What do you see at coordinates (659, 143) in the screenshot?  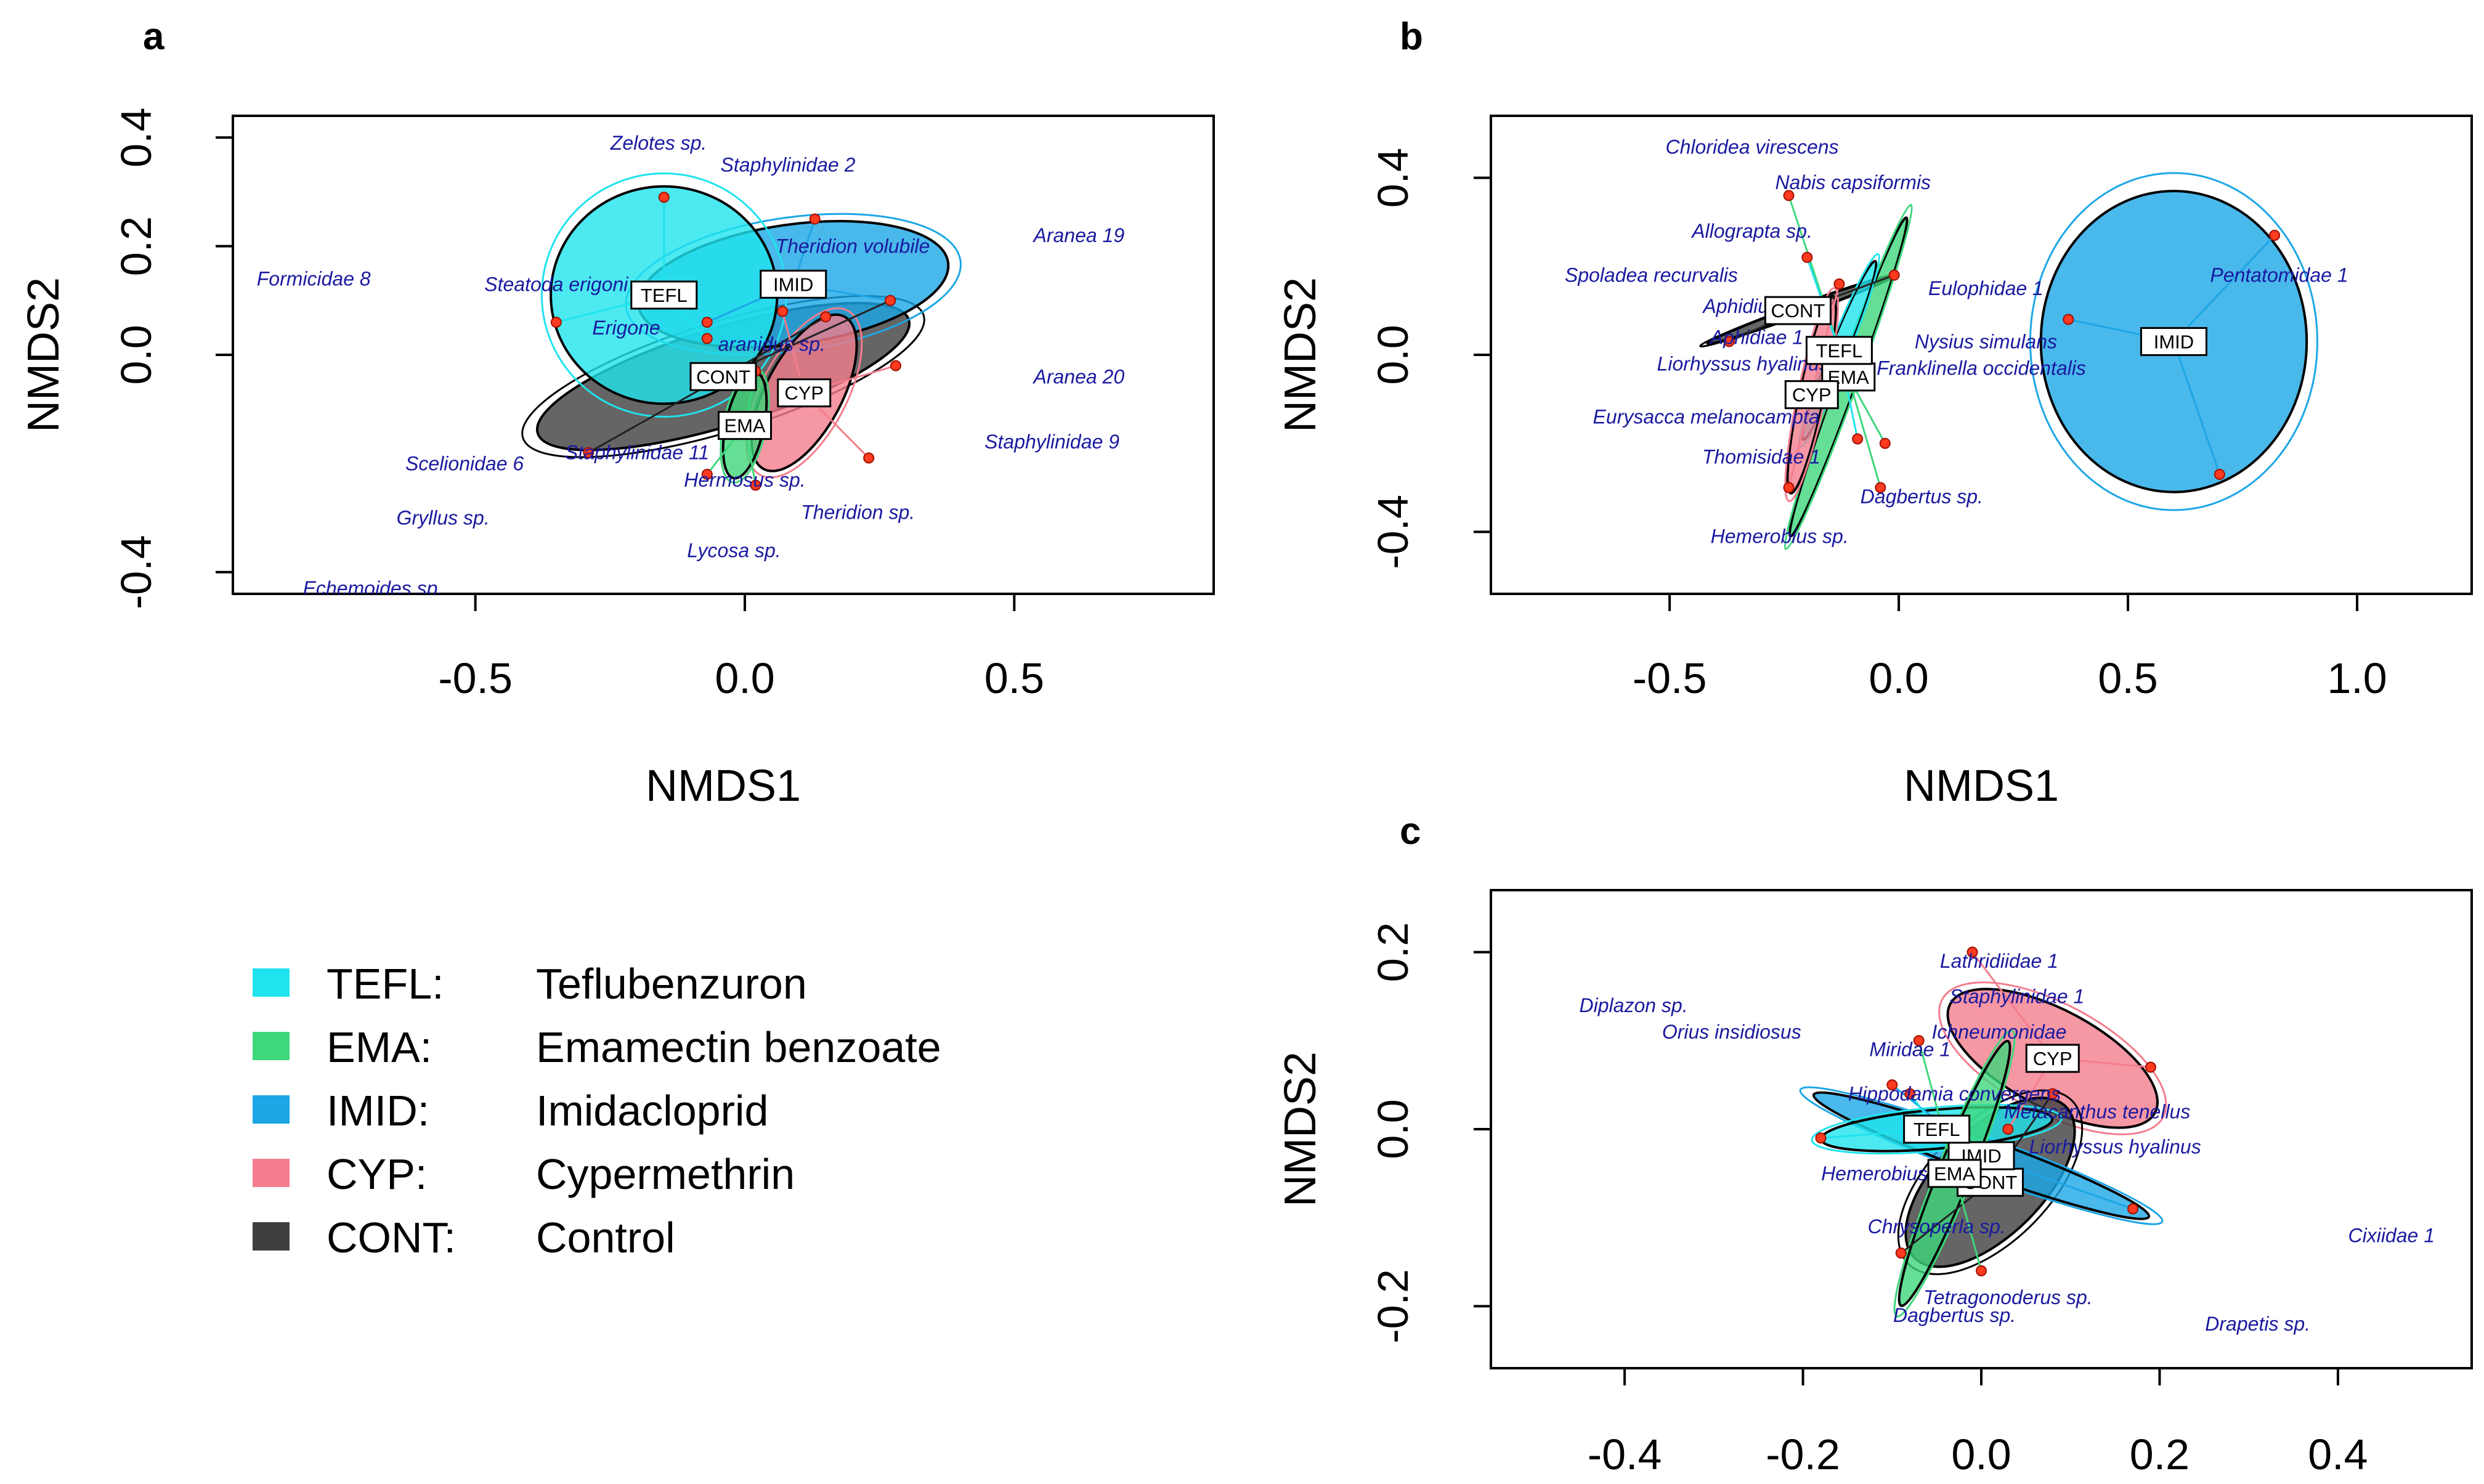 I see `a-species-zelotes-sp: Zelotes sp.` at bounding box center [659, 143].